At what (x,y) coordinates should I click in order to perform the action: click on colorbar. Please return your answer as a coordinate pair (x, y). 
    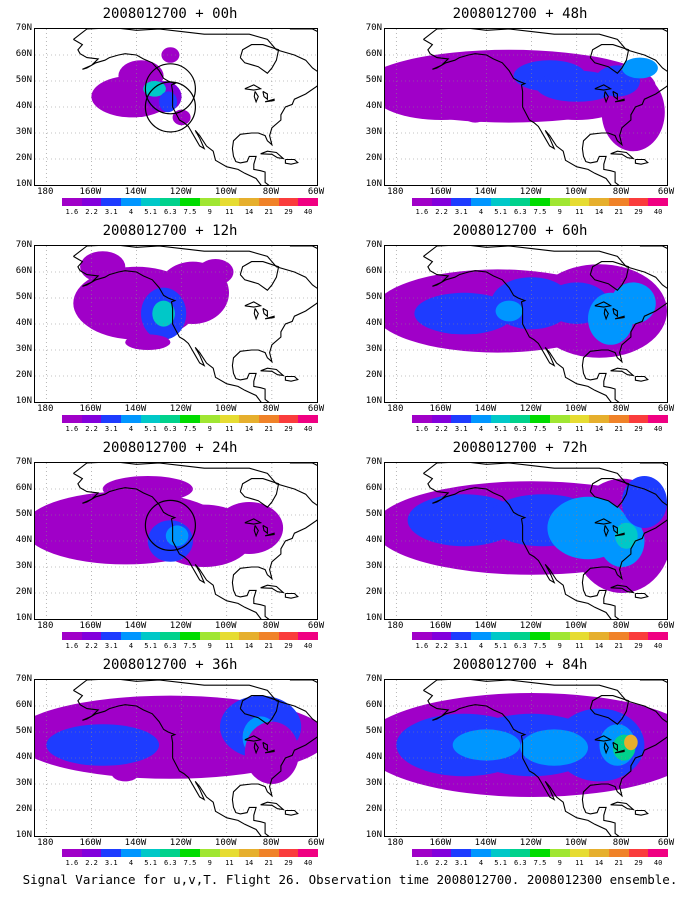
    Looking at the image, I should click on (540, 419).